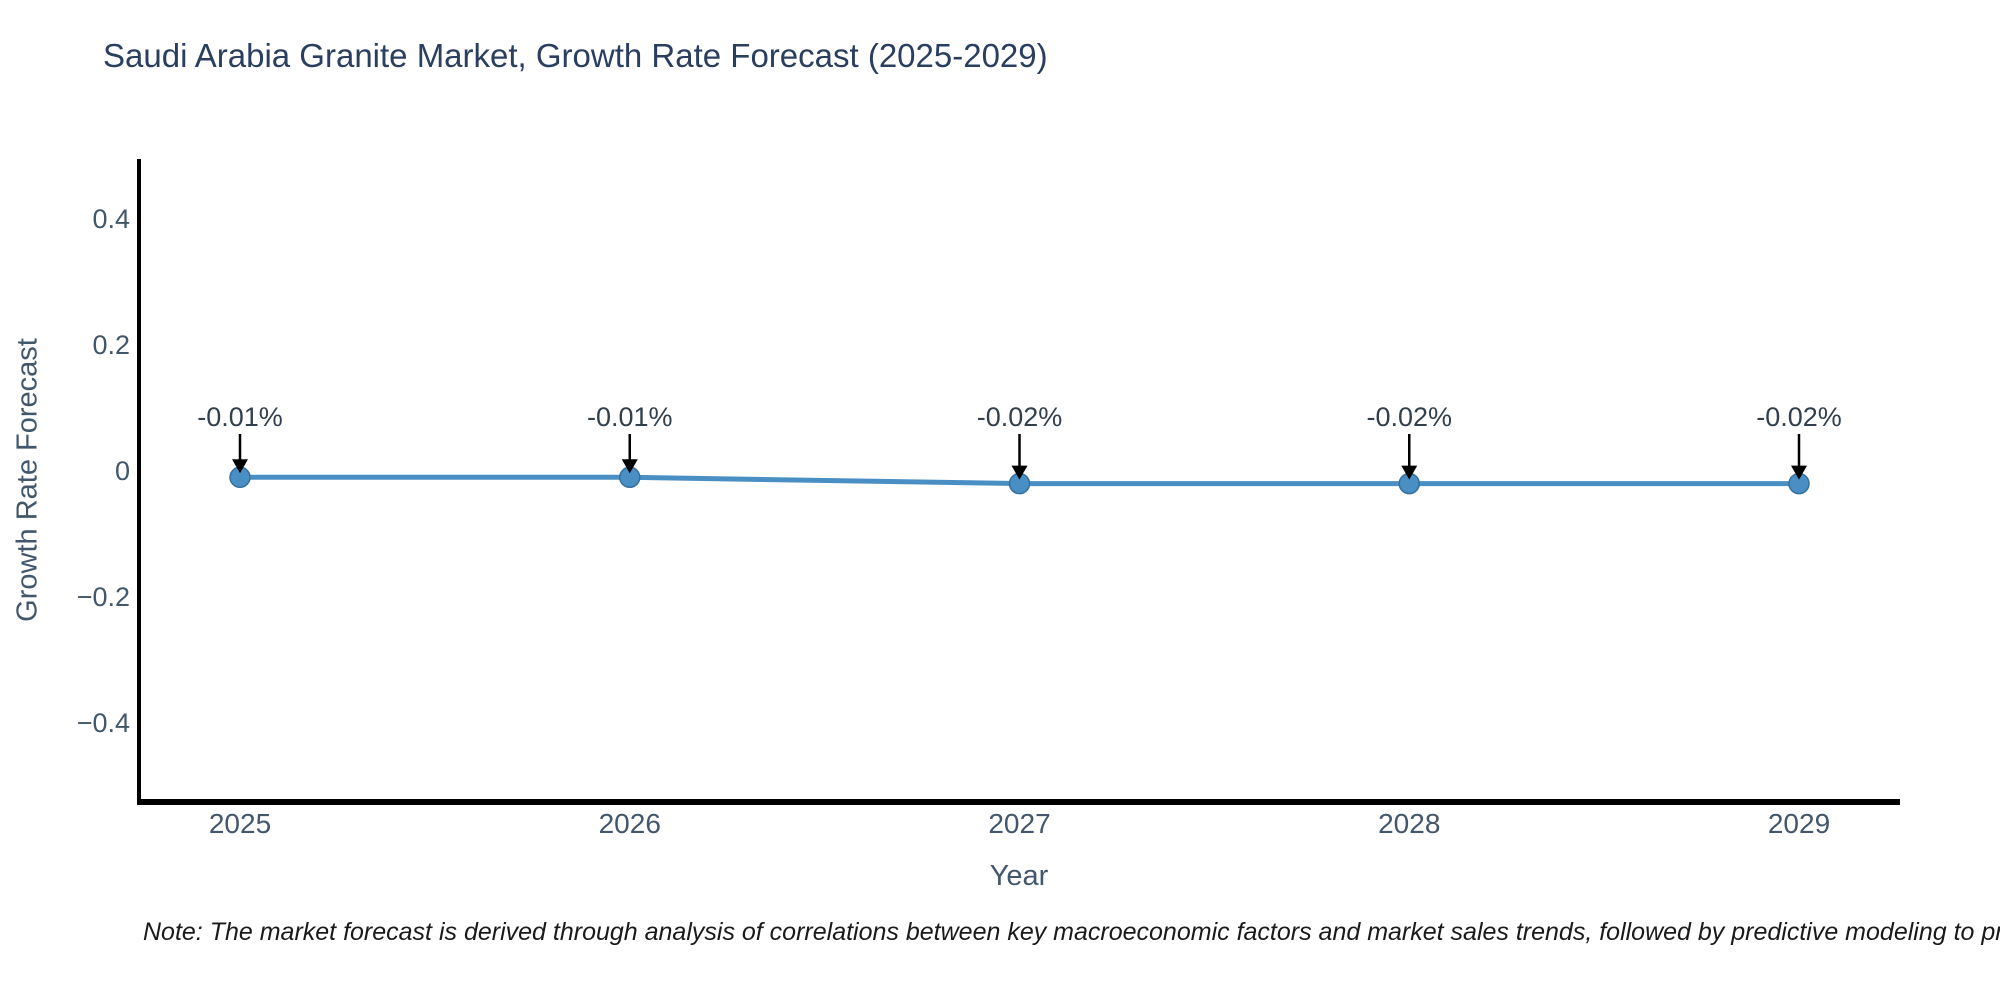  Describe the element at coordinates (103, 597) in the screenshot. I see `y-tick-label: −0.2` at that location.